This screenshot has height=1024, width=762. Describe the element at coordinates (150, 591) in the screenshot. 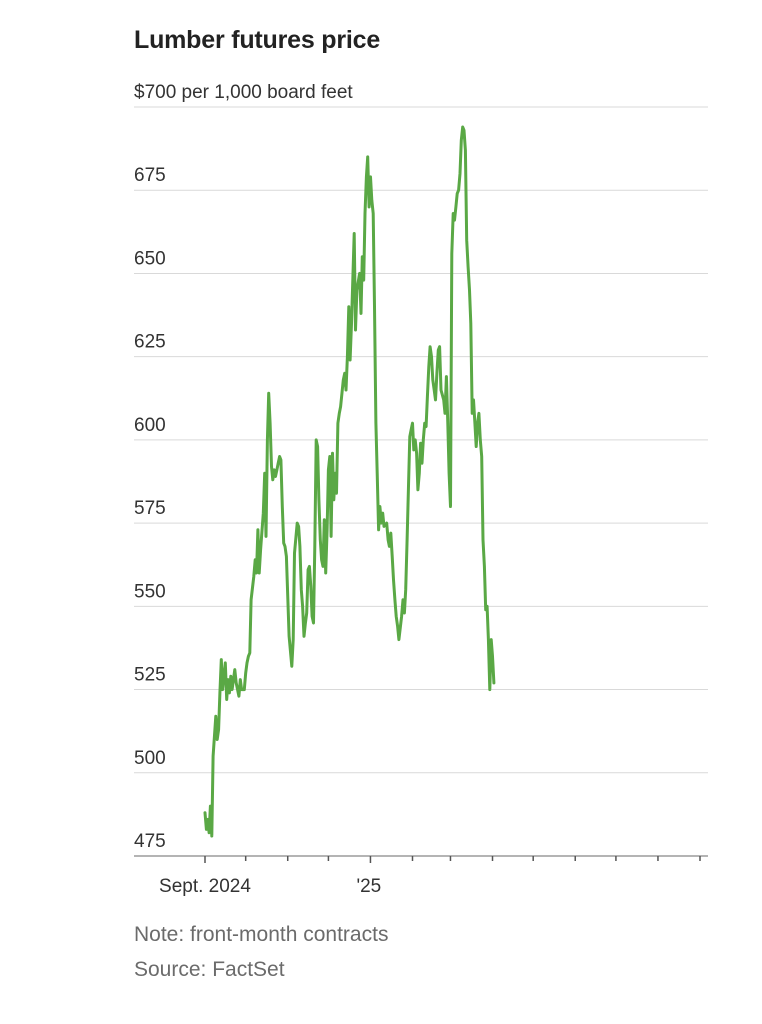

I see `y-tick-label: 550` at that location.